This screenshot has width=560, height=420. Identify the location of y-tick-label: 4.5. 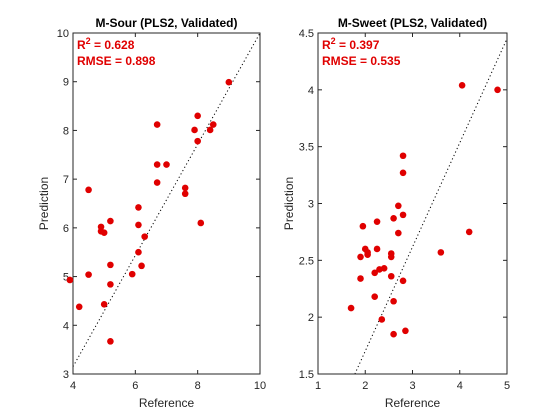
(306, 34).